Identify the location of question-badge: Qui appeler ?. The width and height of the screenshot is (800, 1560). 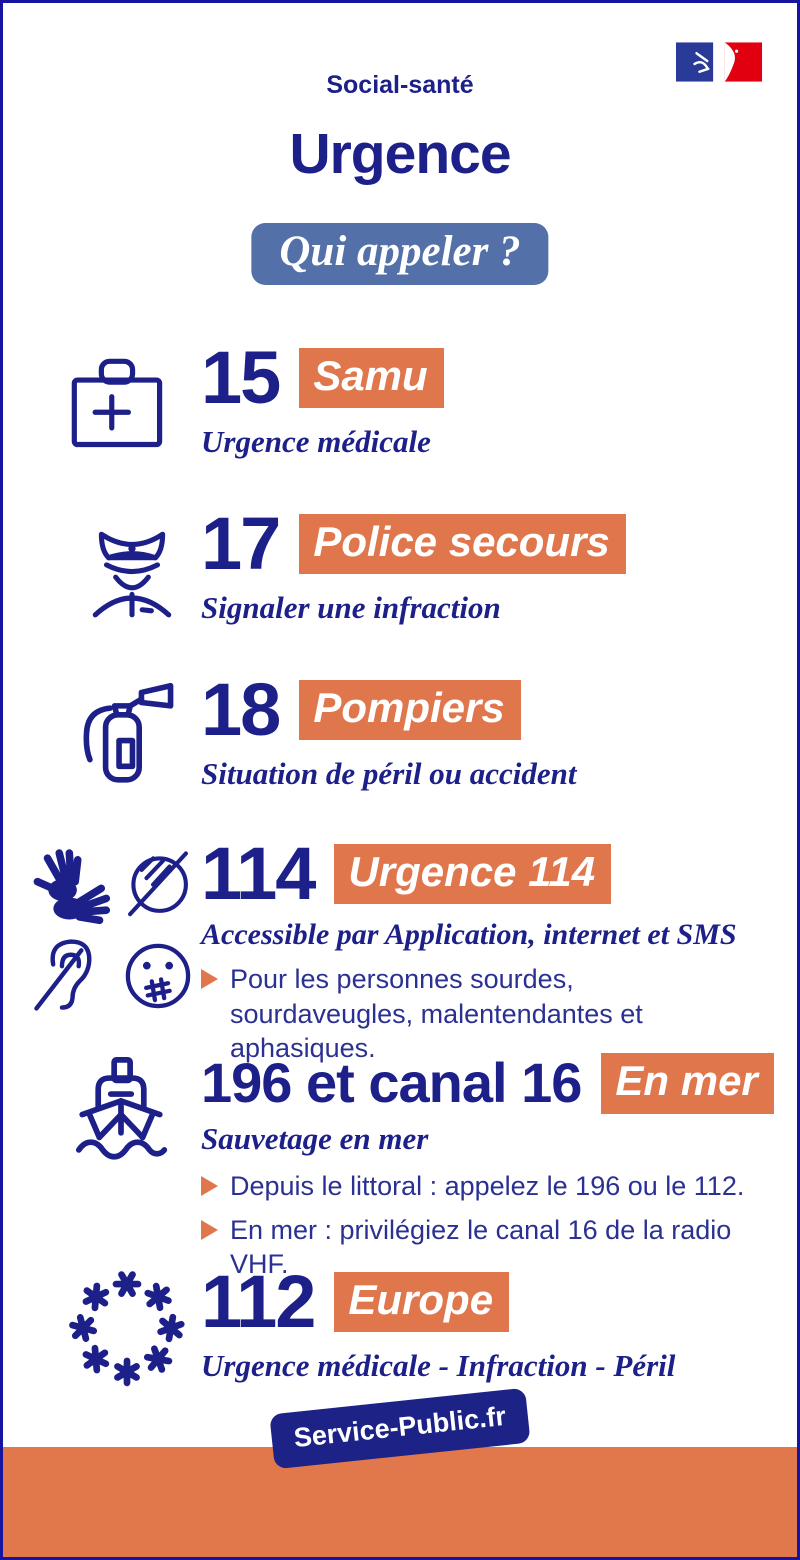
(400, 254).